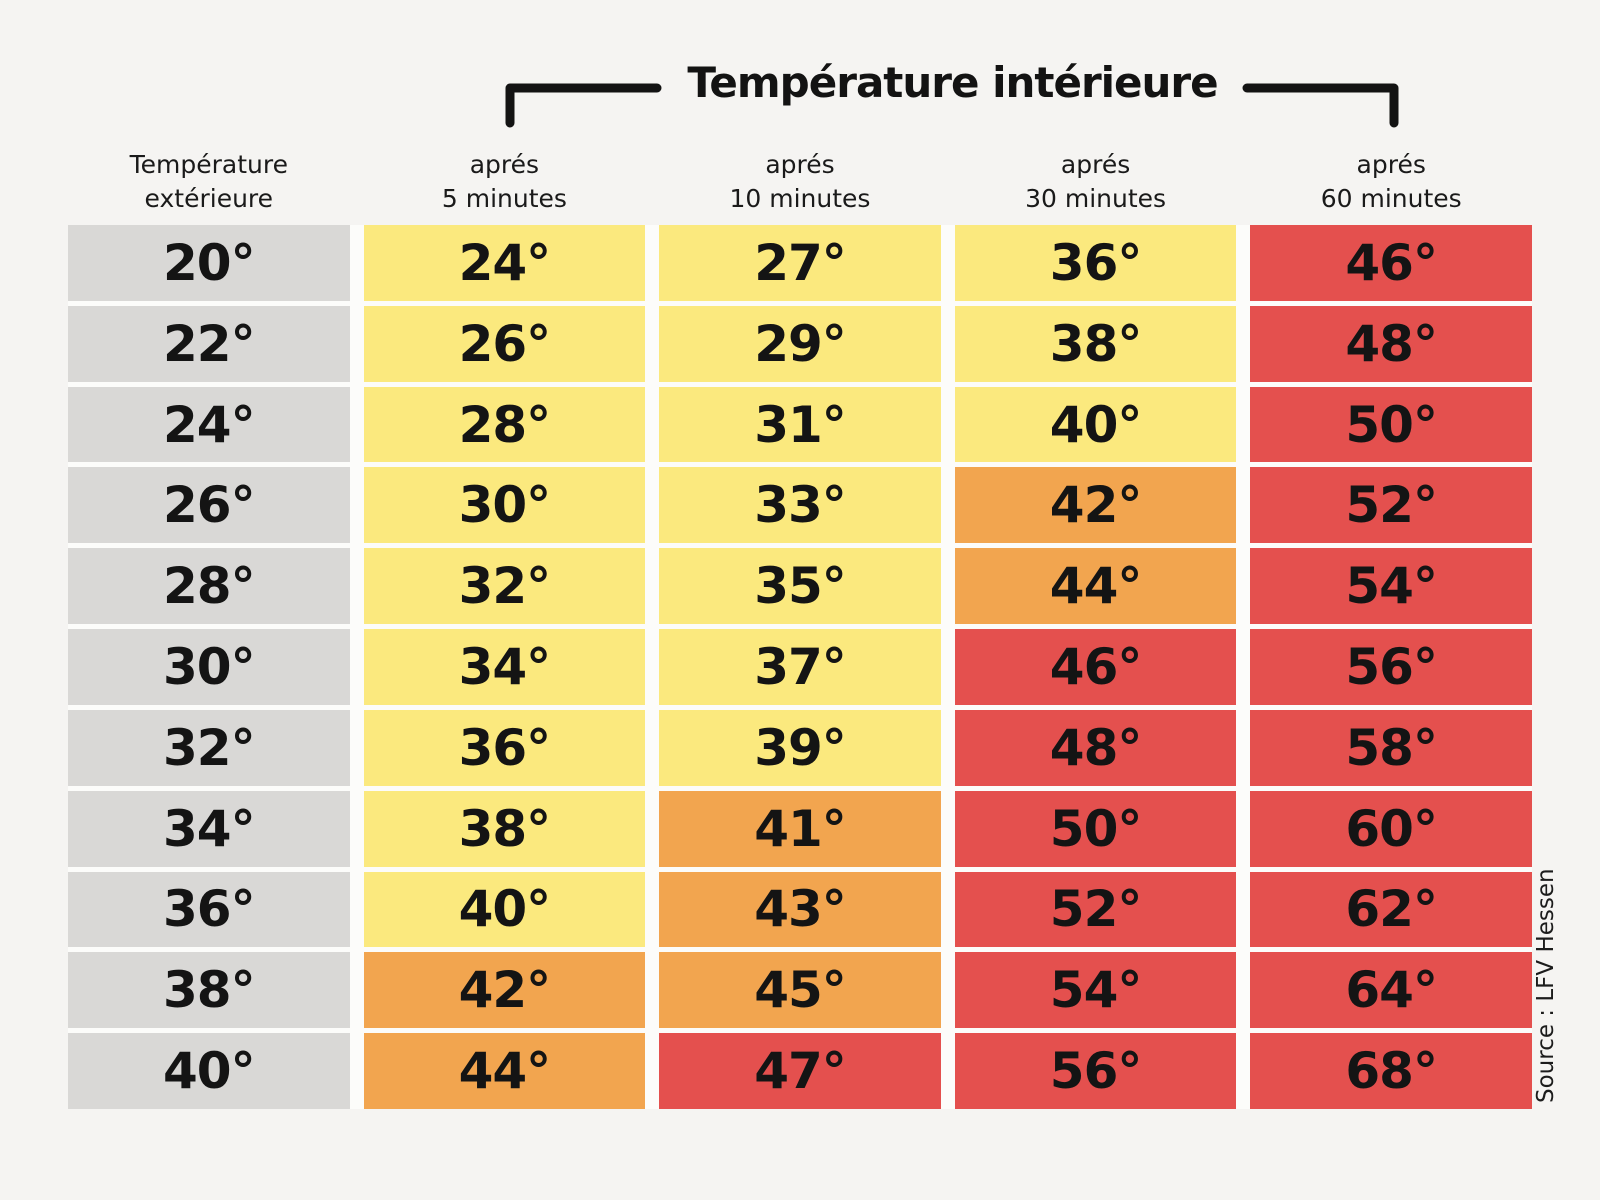  What do you see at coordinates (1391, 828) in the screenshot?
I see `interior-temp-cell: 60°` at bounding box center [1391, 828].